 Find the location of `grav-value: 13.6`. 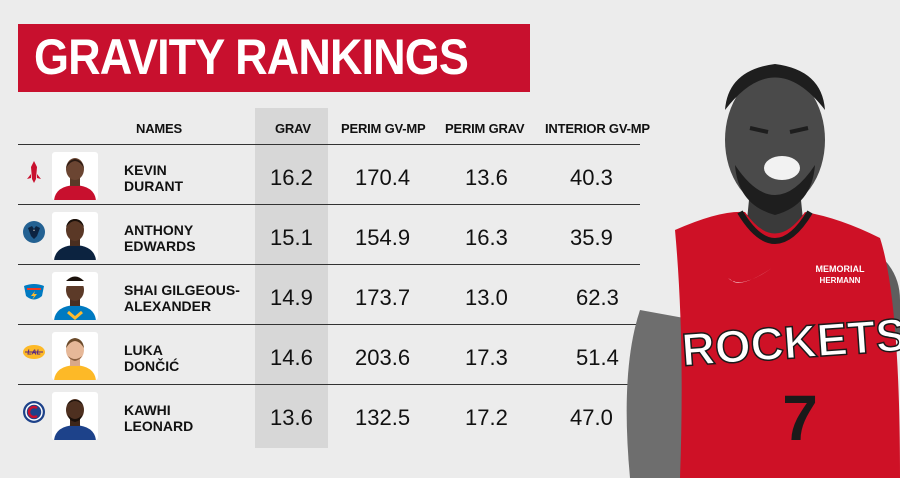

grav-value: 13.6 is located at coordinates (291, 417).